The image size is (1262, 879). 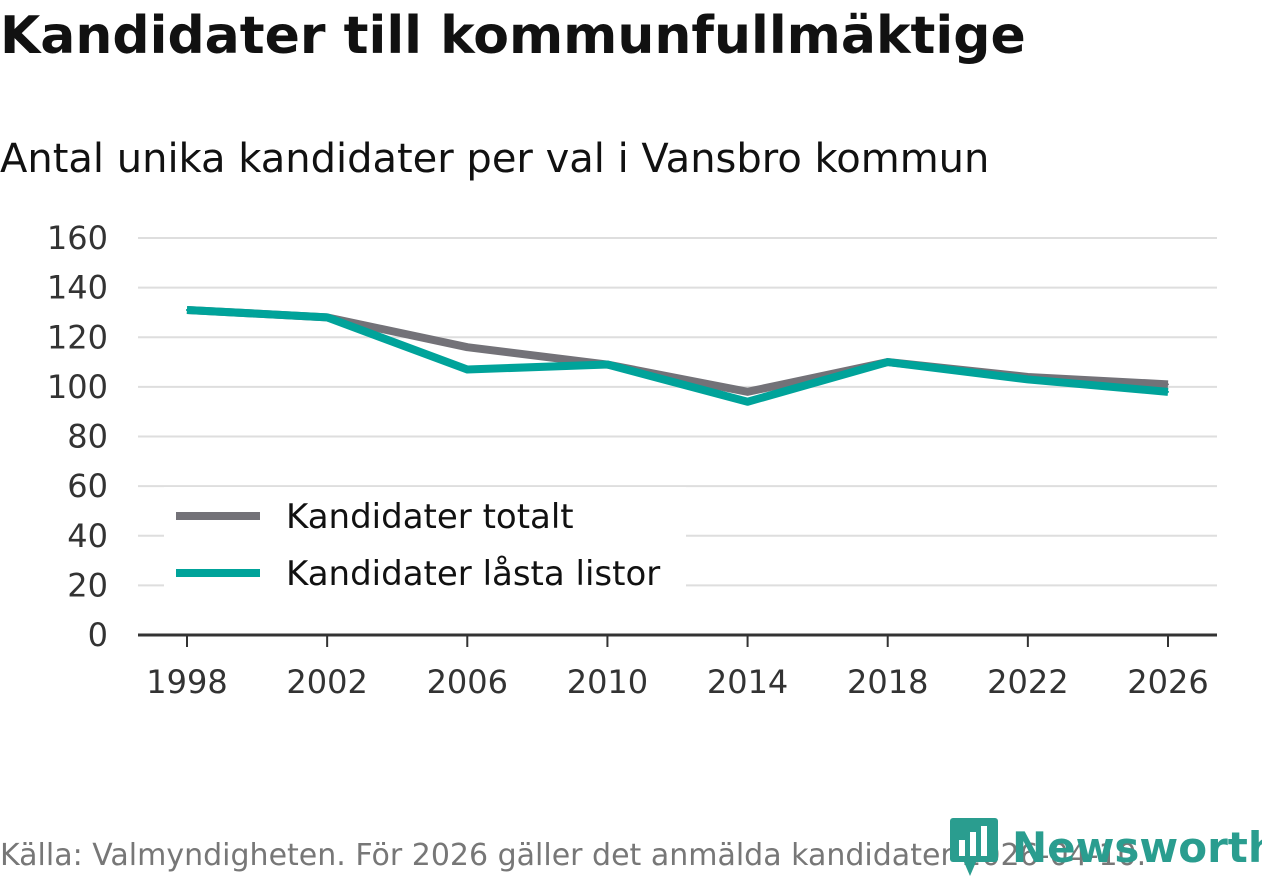 I want to click on y-tick-label: 0, so click(x=98, y=635).